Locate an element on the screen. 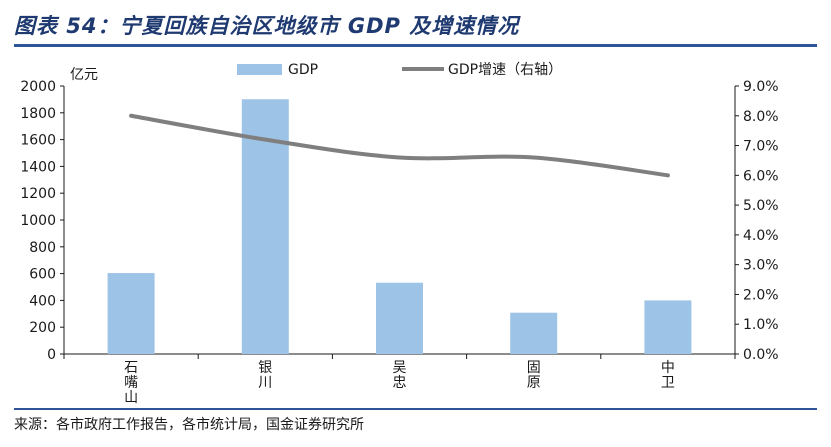  left-tick-label: 1000 is located at coordinates (38, 221).